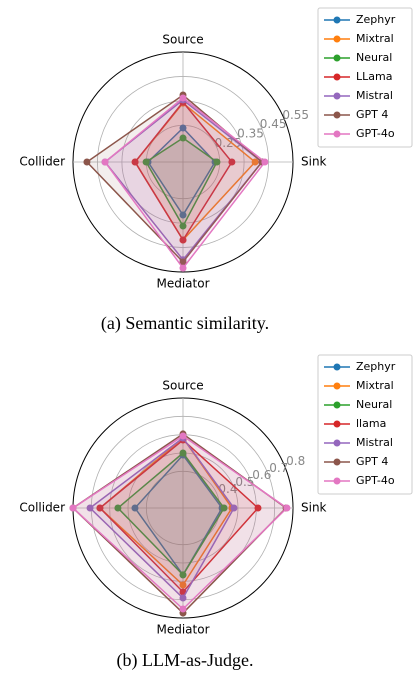 This screenshot has height=680, width=414. I want to click on r-tick-label: 0.5, so click(244, 482).